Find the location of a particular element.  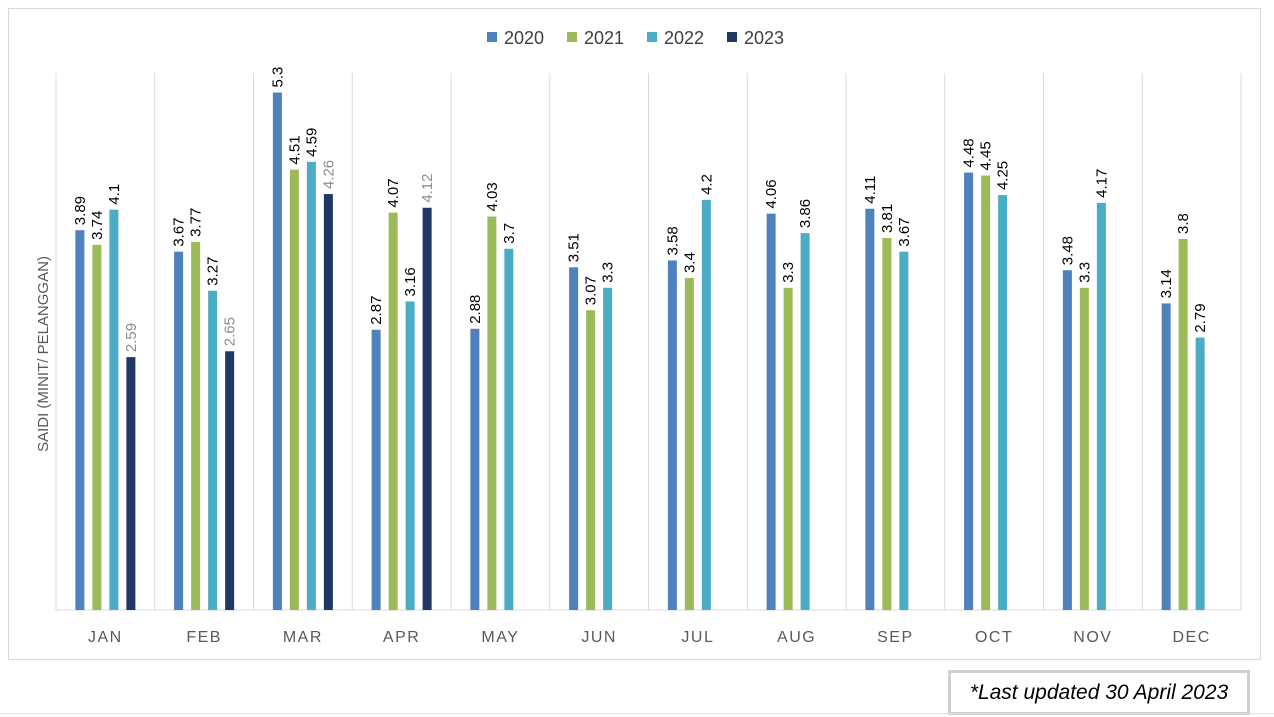

legend-label-2021: 2021 is located at coordinates (604, 38).